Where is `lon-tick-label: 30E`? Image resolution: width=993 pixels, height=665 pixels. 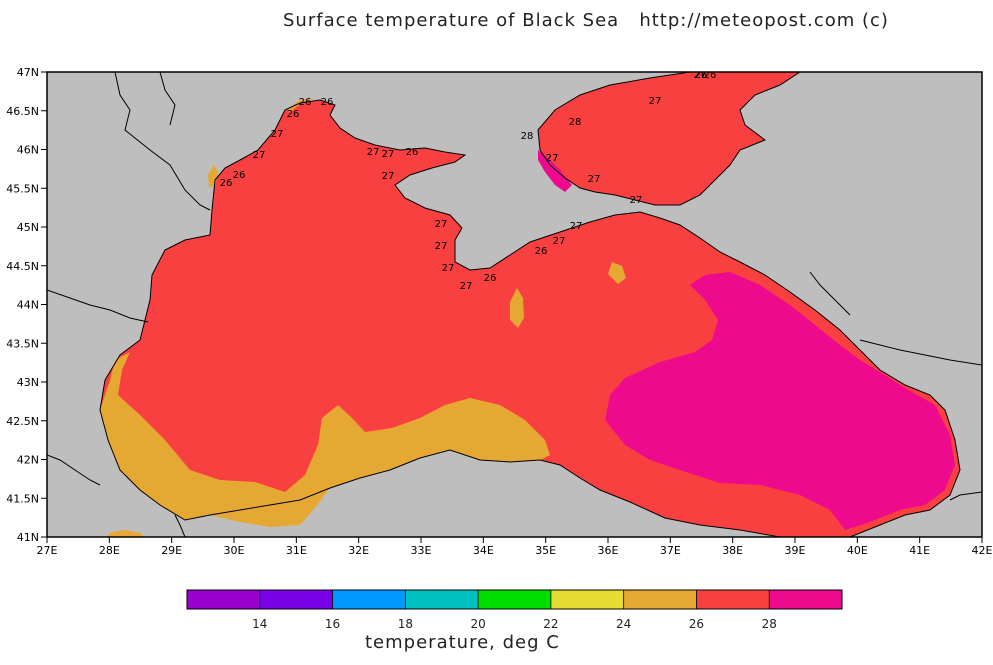 lon-tick-label: 30E is located at coordinates (234, 550).